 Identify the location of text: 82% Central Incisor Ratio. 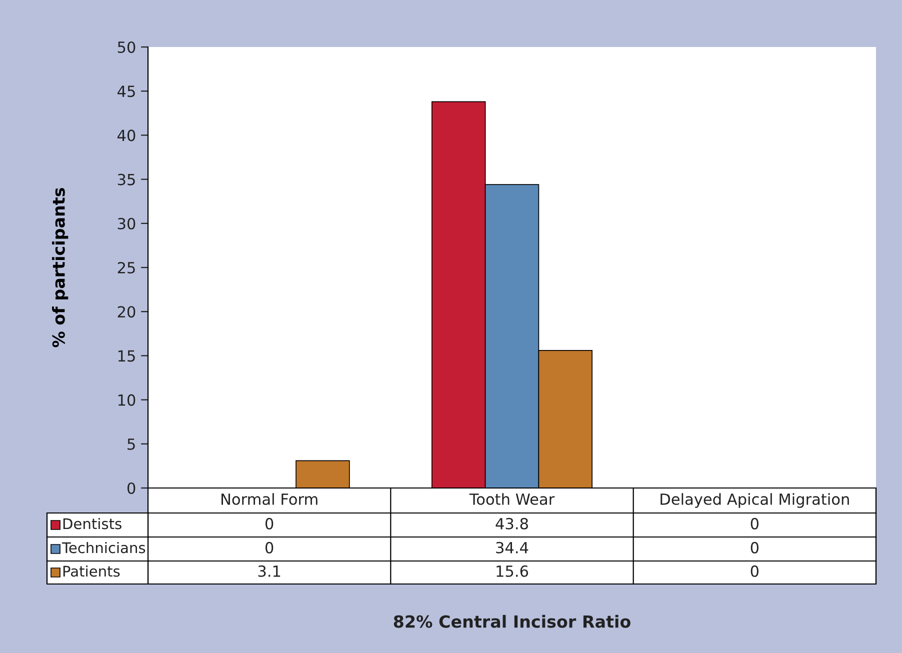
(512, 621).